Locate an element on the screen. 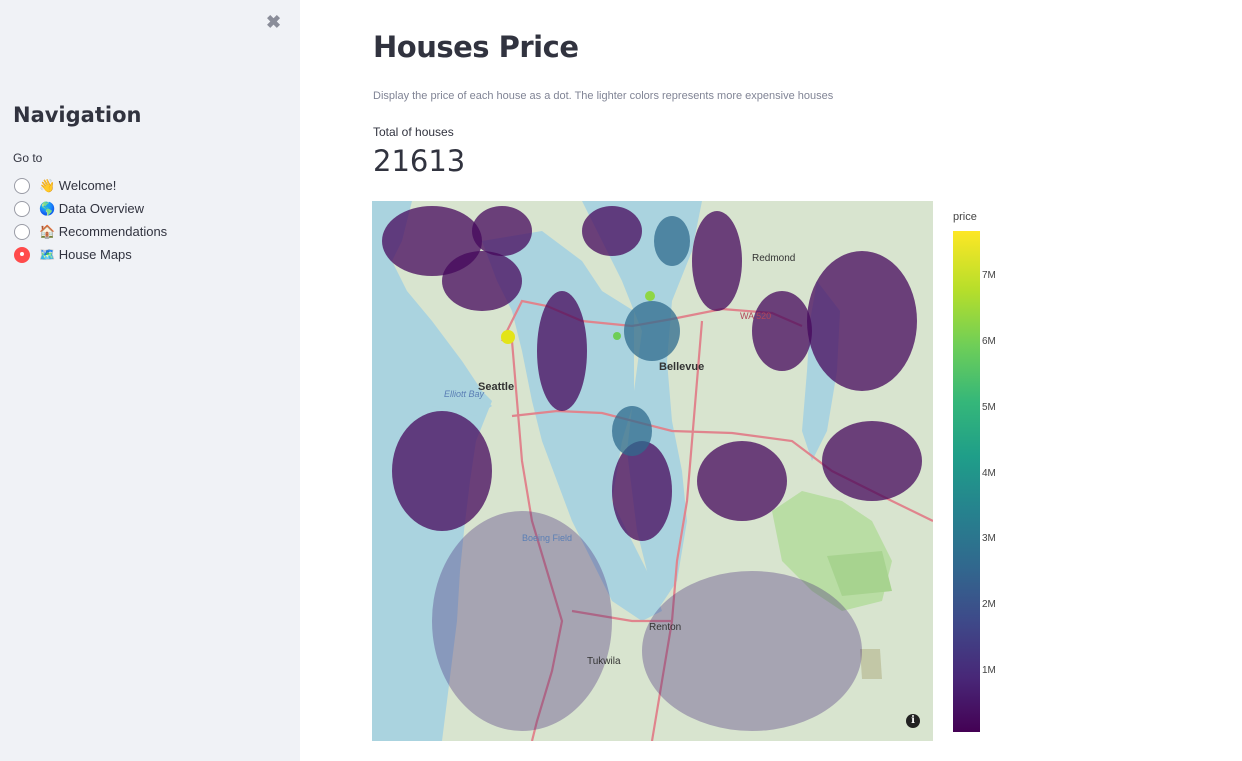 This screenshot has height=761, width=1242. highway-connector is located at coordinates (621, 616).